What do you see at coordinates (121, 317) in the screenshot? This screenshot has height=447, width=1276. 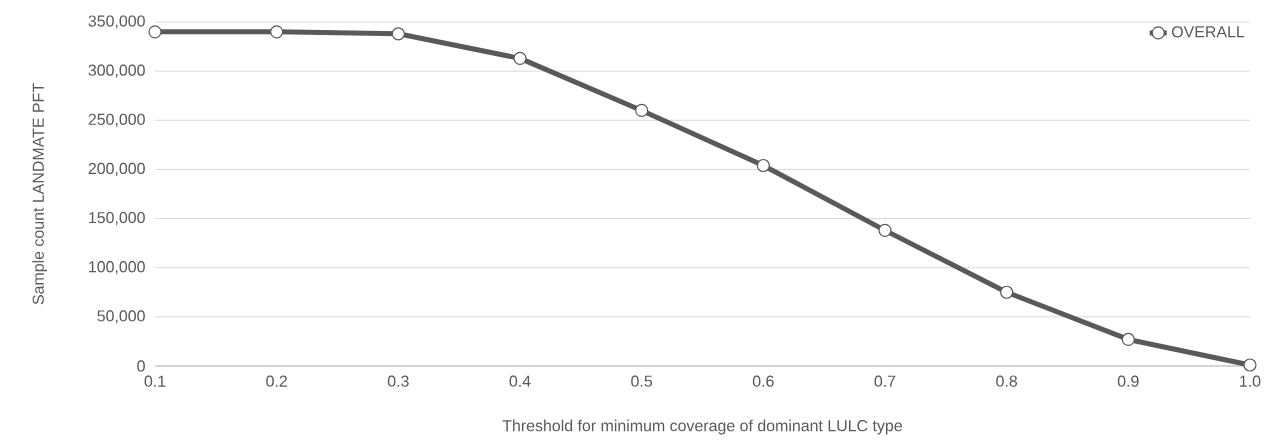 I see `y-tick-label: 50,000` at bounding box center [121, 317].